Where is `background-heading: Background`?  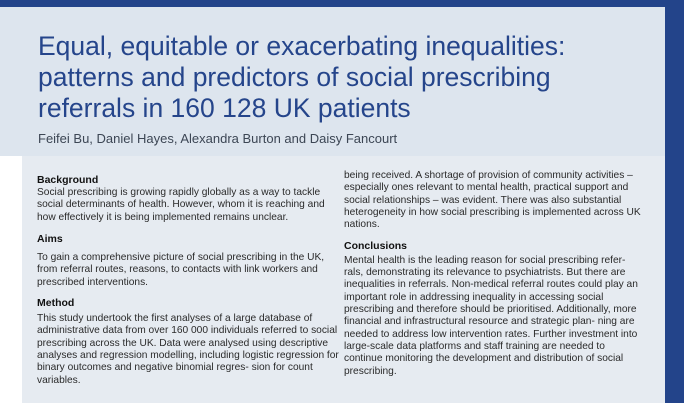
background-heading: Background is located at coordinates (68, 180).